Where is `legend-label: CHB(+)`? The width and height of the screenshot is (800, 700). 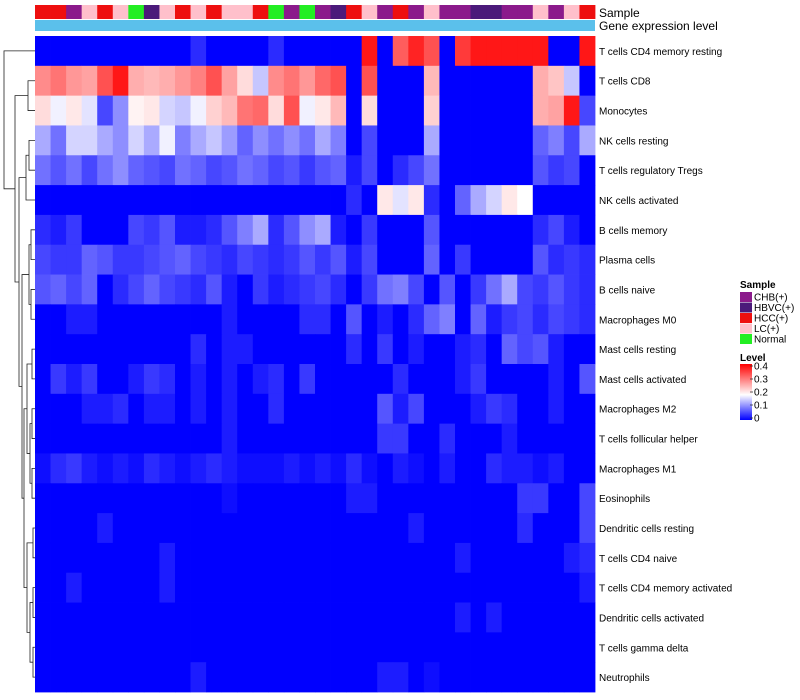
legend-label: CHB(+) is located at coordinates (771, 298).